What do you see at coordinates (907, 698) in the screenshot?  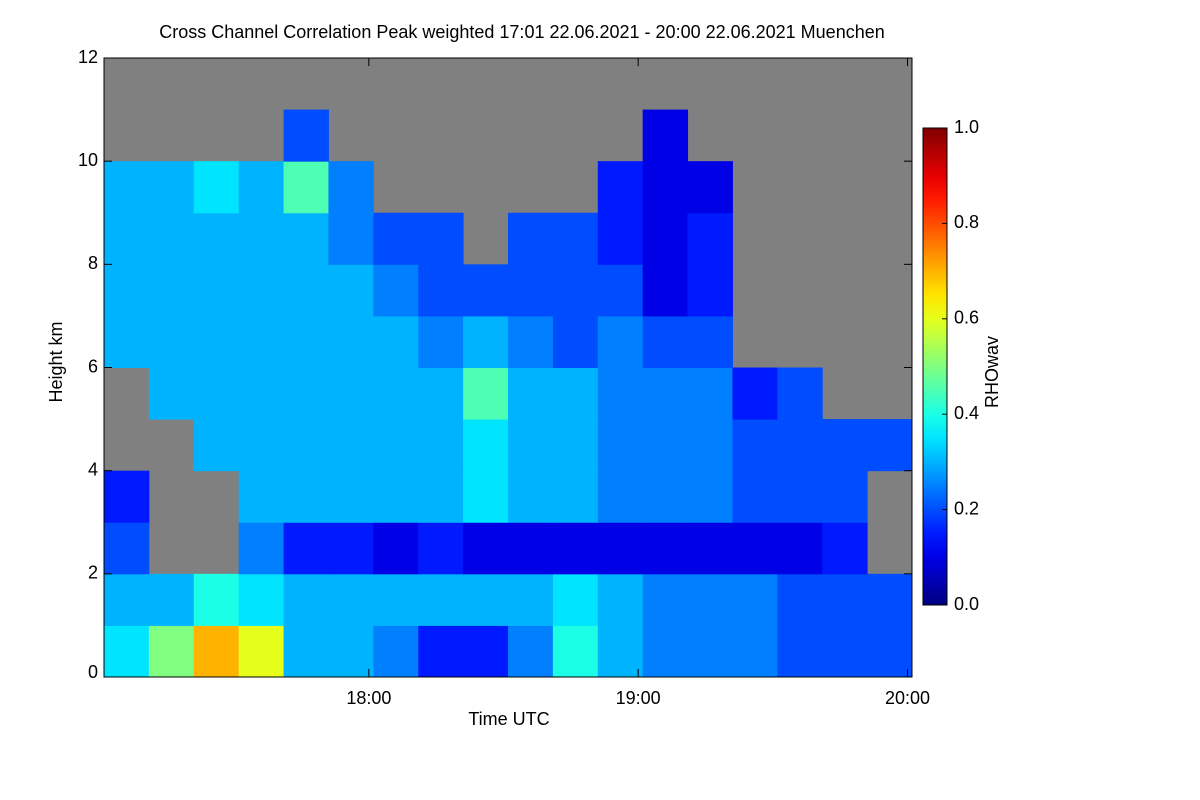 I see `x-tick-label: 20:00` at bounding box center [907, 698].